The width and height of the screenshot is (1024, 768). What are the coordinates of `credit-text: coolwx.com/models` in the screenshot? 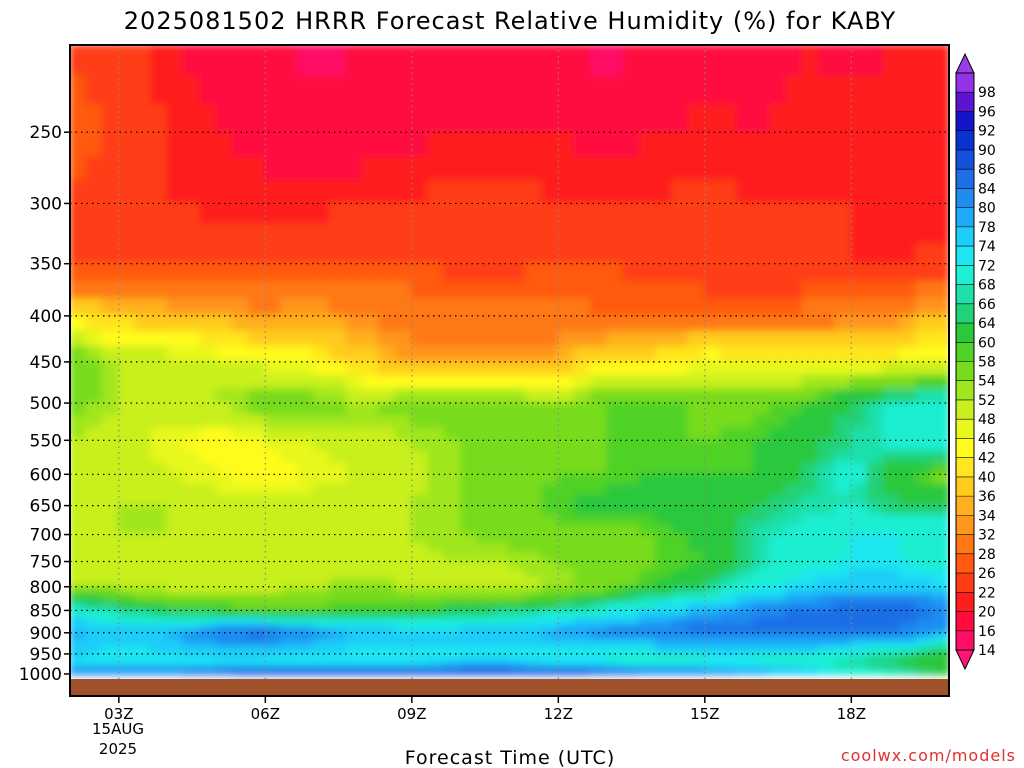 It's located at (928, 755).